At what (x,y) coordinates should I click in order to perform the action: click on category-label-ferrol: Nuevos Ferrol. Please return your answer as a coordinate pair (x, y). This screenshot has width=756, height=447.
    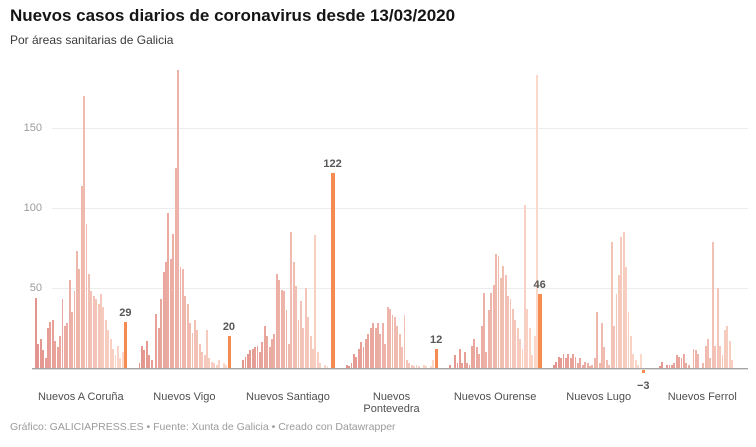
    Looking at the image, I should click on (702, 397).